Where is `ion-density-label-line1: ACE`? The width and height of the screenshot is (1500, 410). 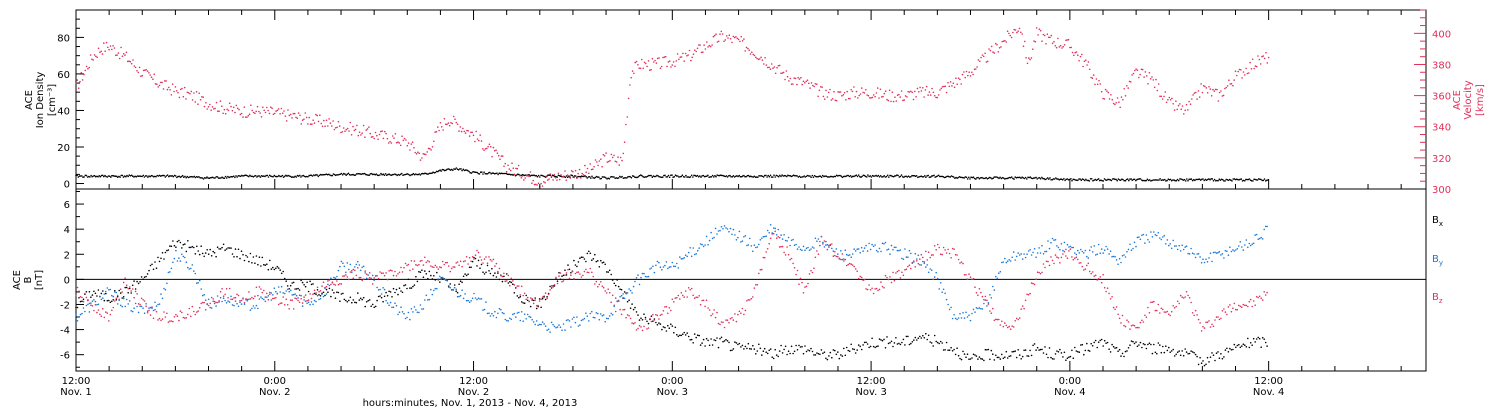
ion-density-label-line1: ACE is located at coordinates (29, 100).